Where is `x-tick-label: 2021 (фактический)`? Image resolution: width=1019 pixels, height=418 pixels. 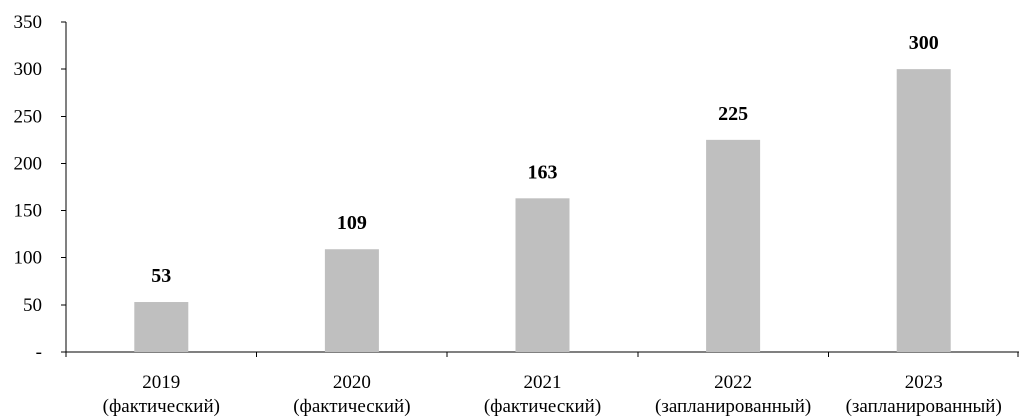 x-tick-label: 2021 (фактический) is located at coordinates (542, 394).